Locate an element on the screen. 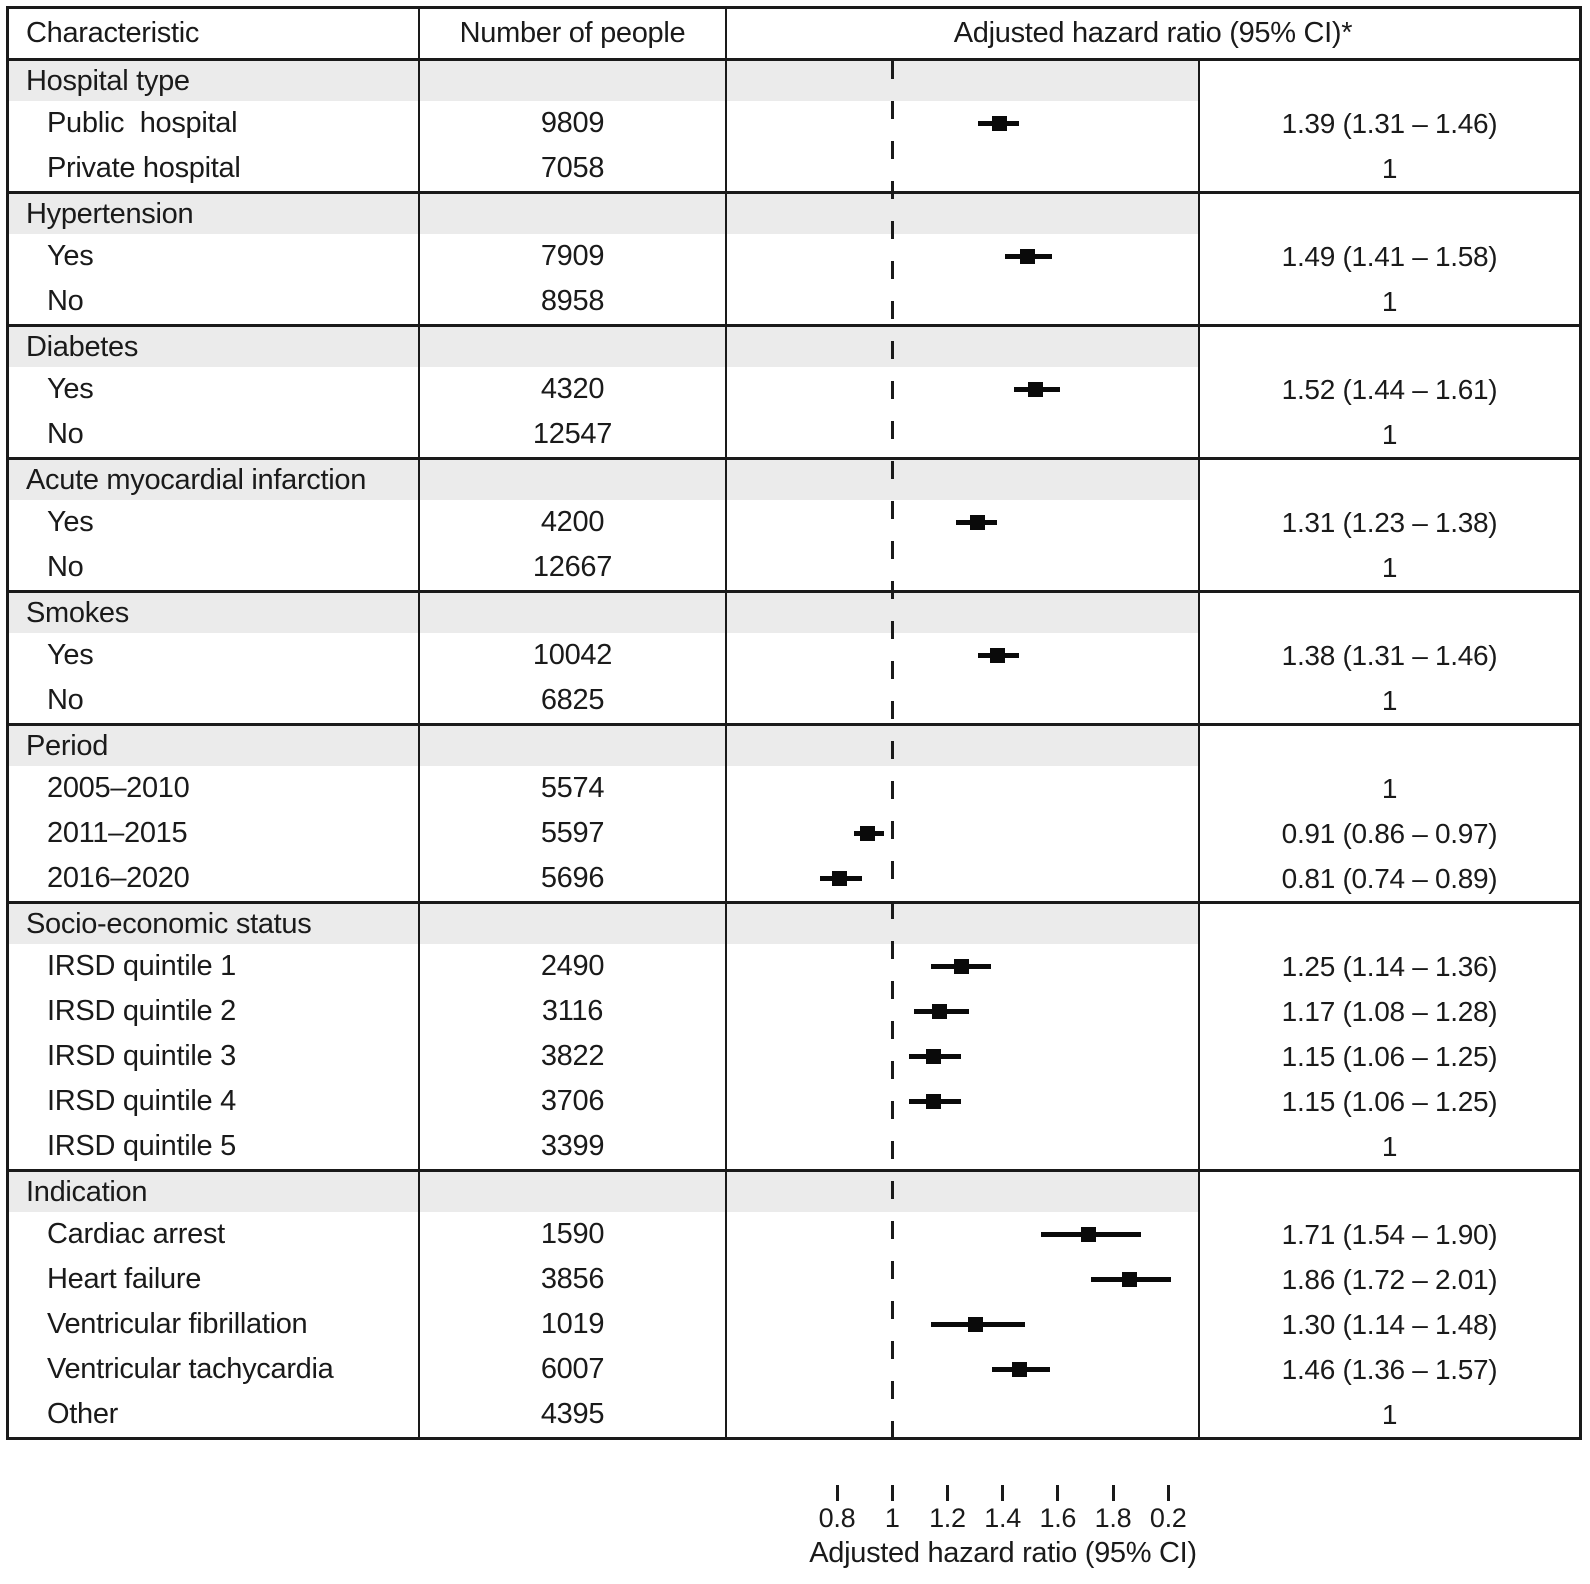 The height and width of the screenshot is (1584, 1590). table-row: Yes 4320 1.52 (1.44 – 1.61) is located at coordinates (794, 389).